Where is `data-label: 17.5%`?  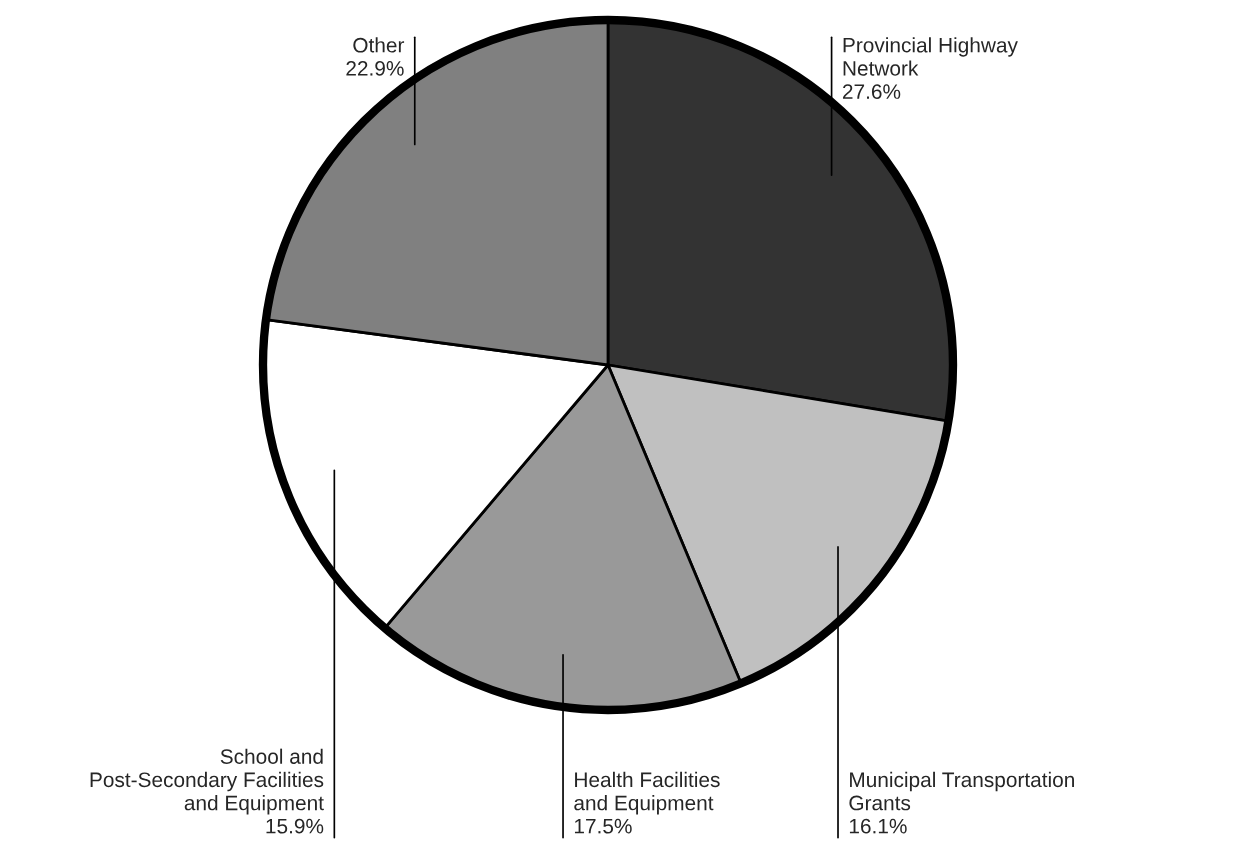 data-label: 17.5% is located at coordinates (603, 826).